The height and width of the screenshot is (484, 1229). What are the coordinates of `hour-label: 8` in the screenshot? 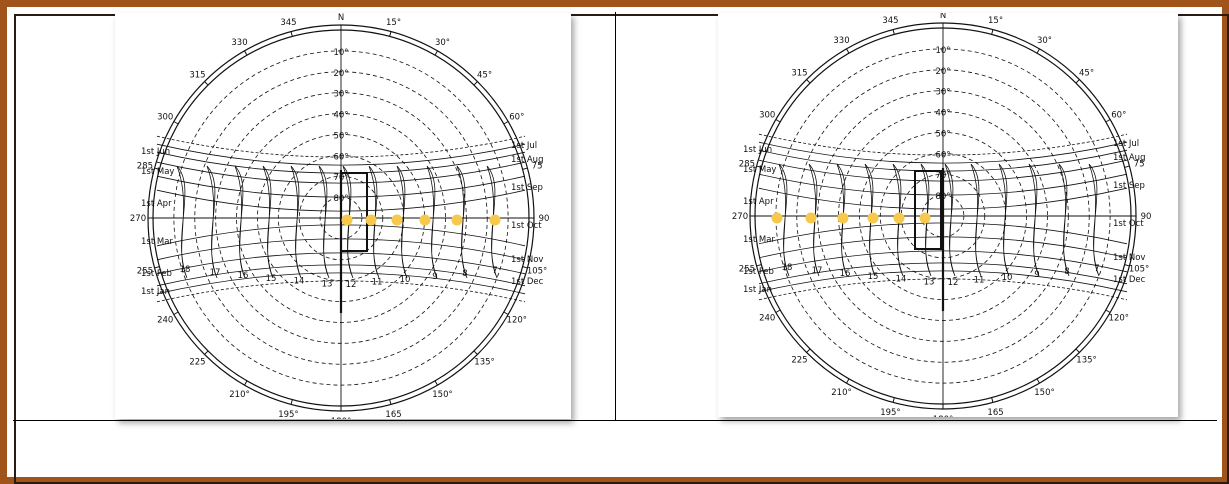 It's located at (1066, 272).